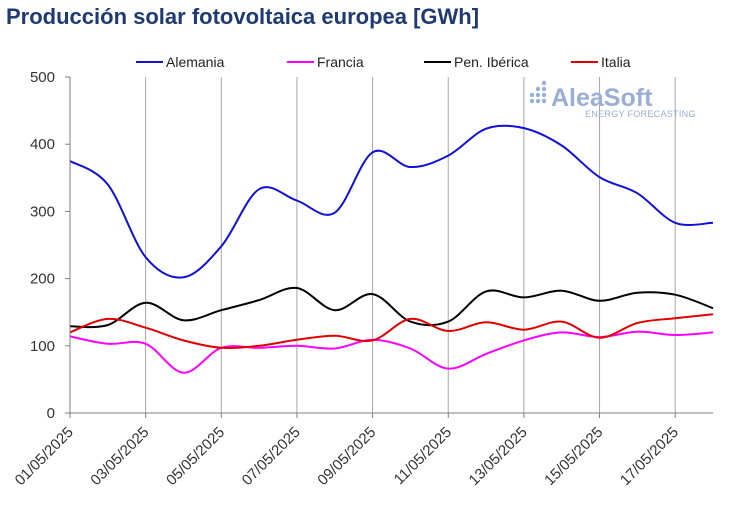 The image size is (730, 509). What do you see at coordinates (195, 62) in the screenshot?
I see `legend-label-alemania: Alemania` at bounding box center [195, 62].